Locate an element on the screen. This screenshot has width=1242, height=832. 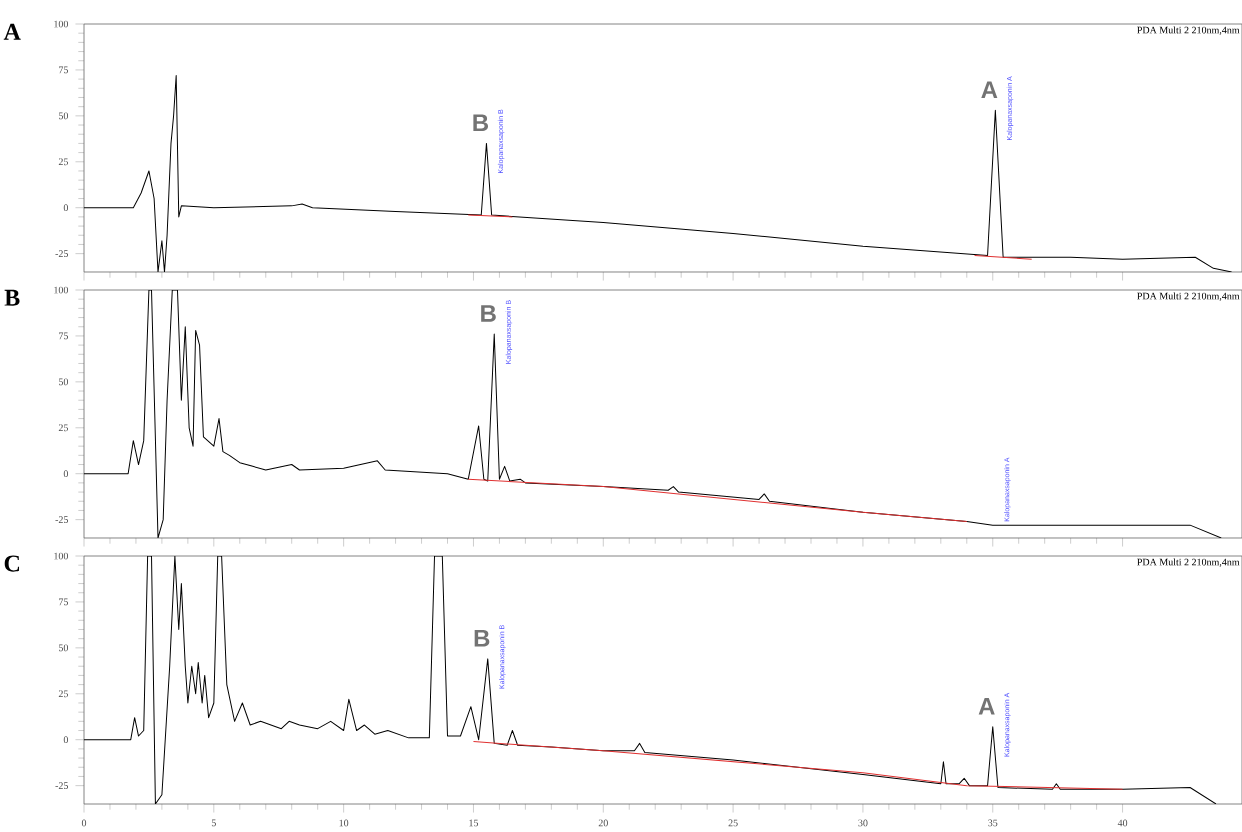
chart-title: B is located at coordinates (12, 297).